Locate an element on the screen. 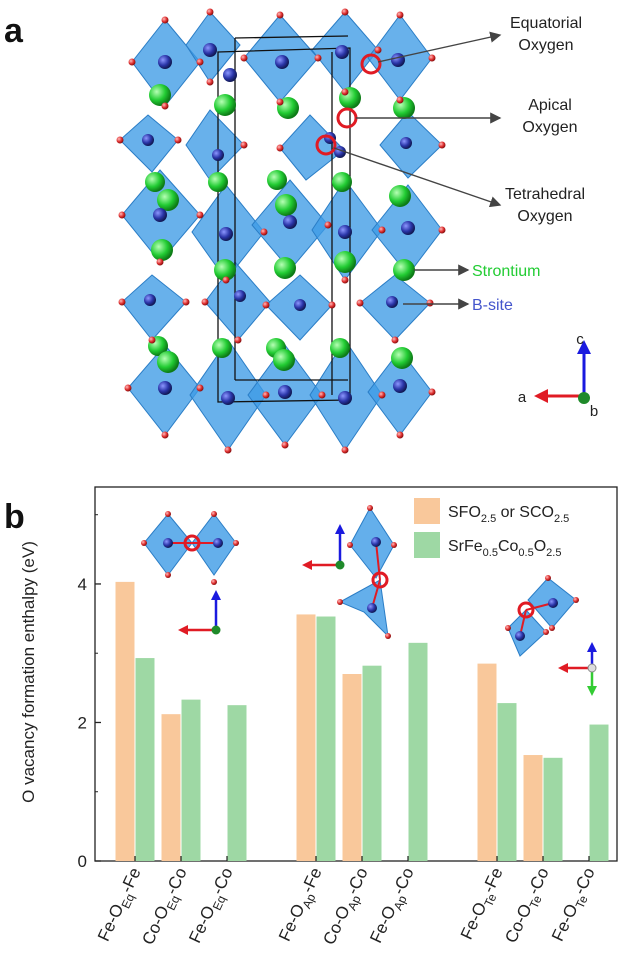 Image resolution: width=620 pixels, height=972 pixels. y-tick-label: 4 is located at coordinates (82, 584).